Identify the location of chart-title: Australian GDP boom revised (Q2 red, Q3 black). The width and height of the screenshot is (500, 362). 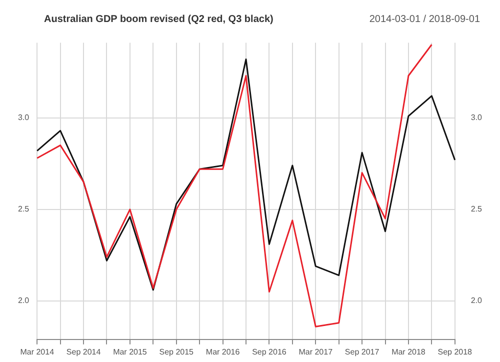
(159, 19).